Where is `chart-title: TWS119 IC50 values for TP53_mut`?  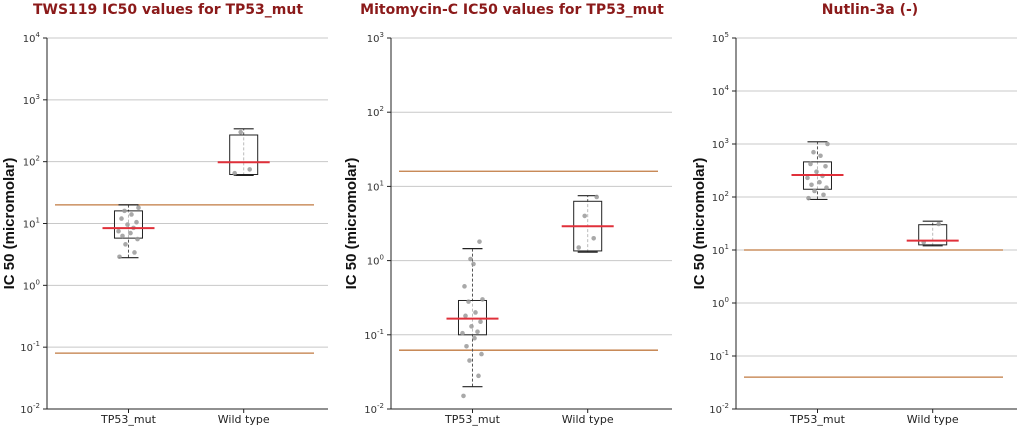 chart-title: TWS119 IC50 values for TP53_mut is located at coordinates (168, 10).